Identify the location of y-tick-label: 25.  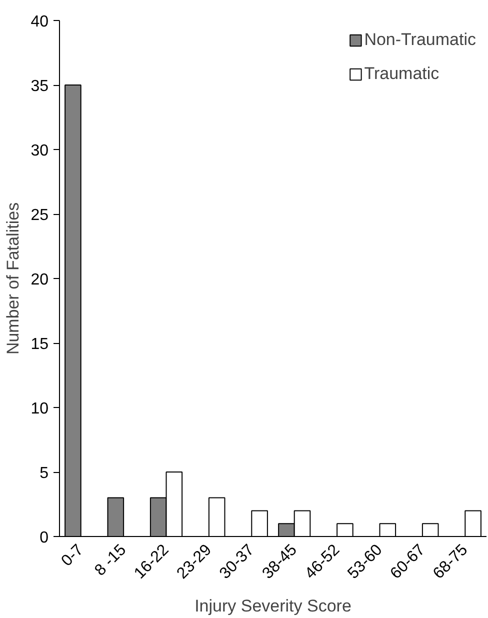
(39, 215).